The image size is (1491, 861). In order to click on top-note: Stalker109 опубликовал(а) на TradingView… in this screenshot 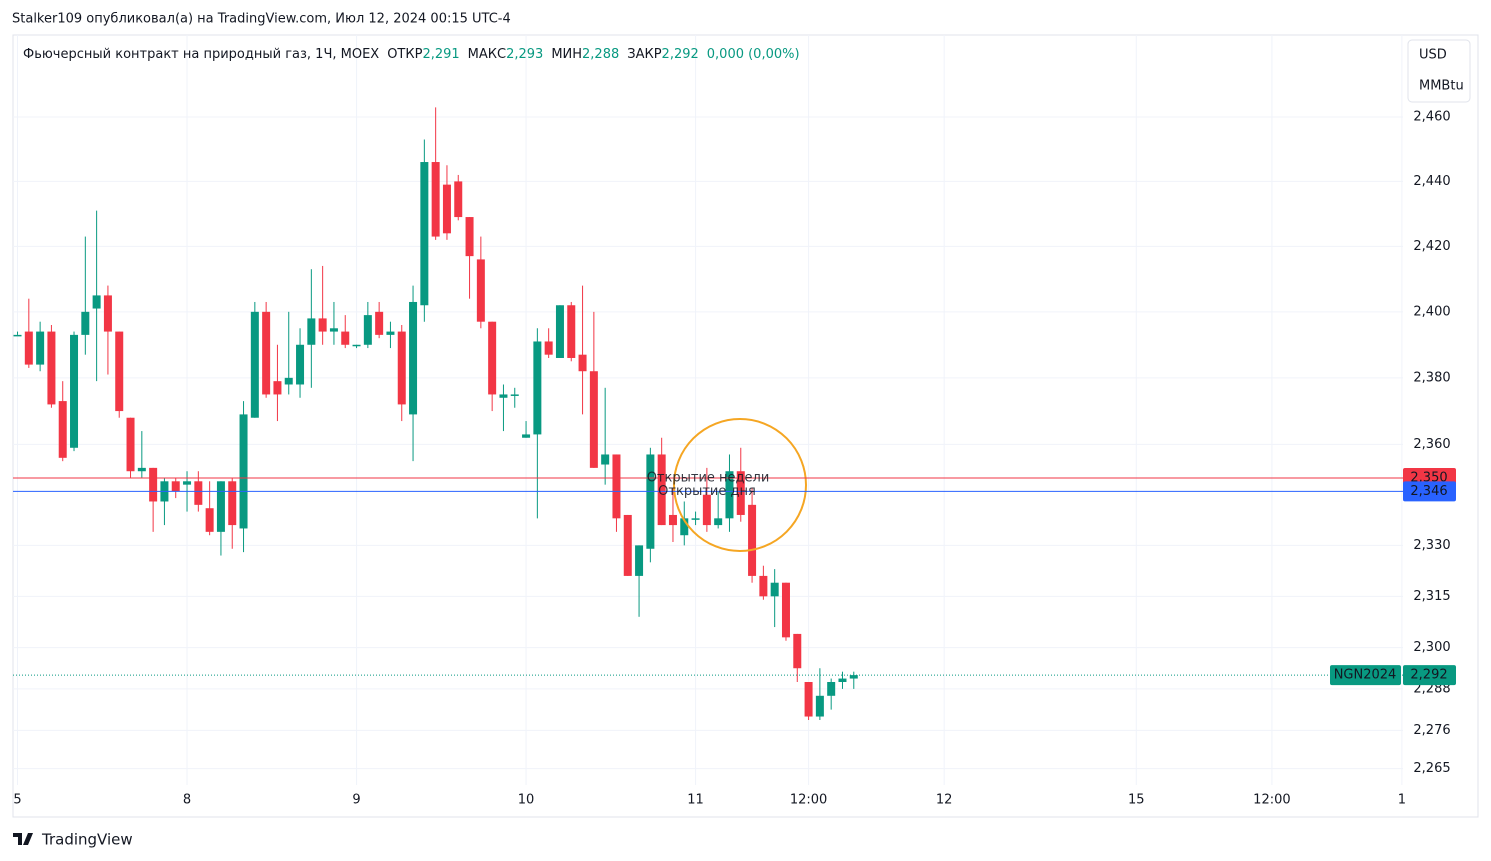, I will do `click(261, 19)`.